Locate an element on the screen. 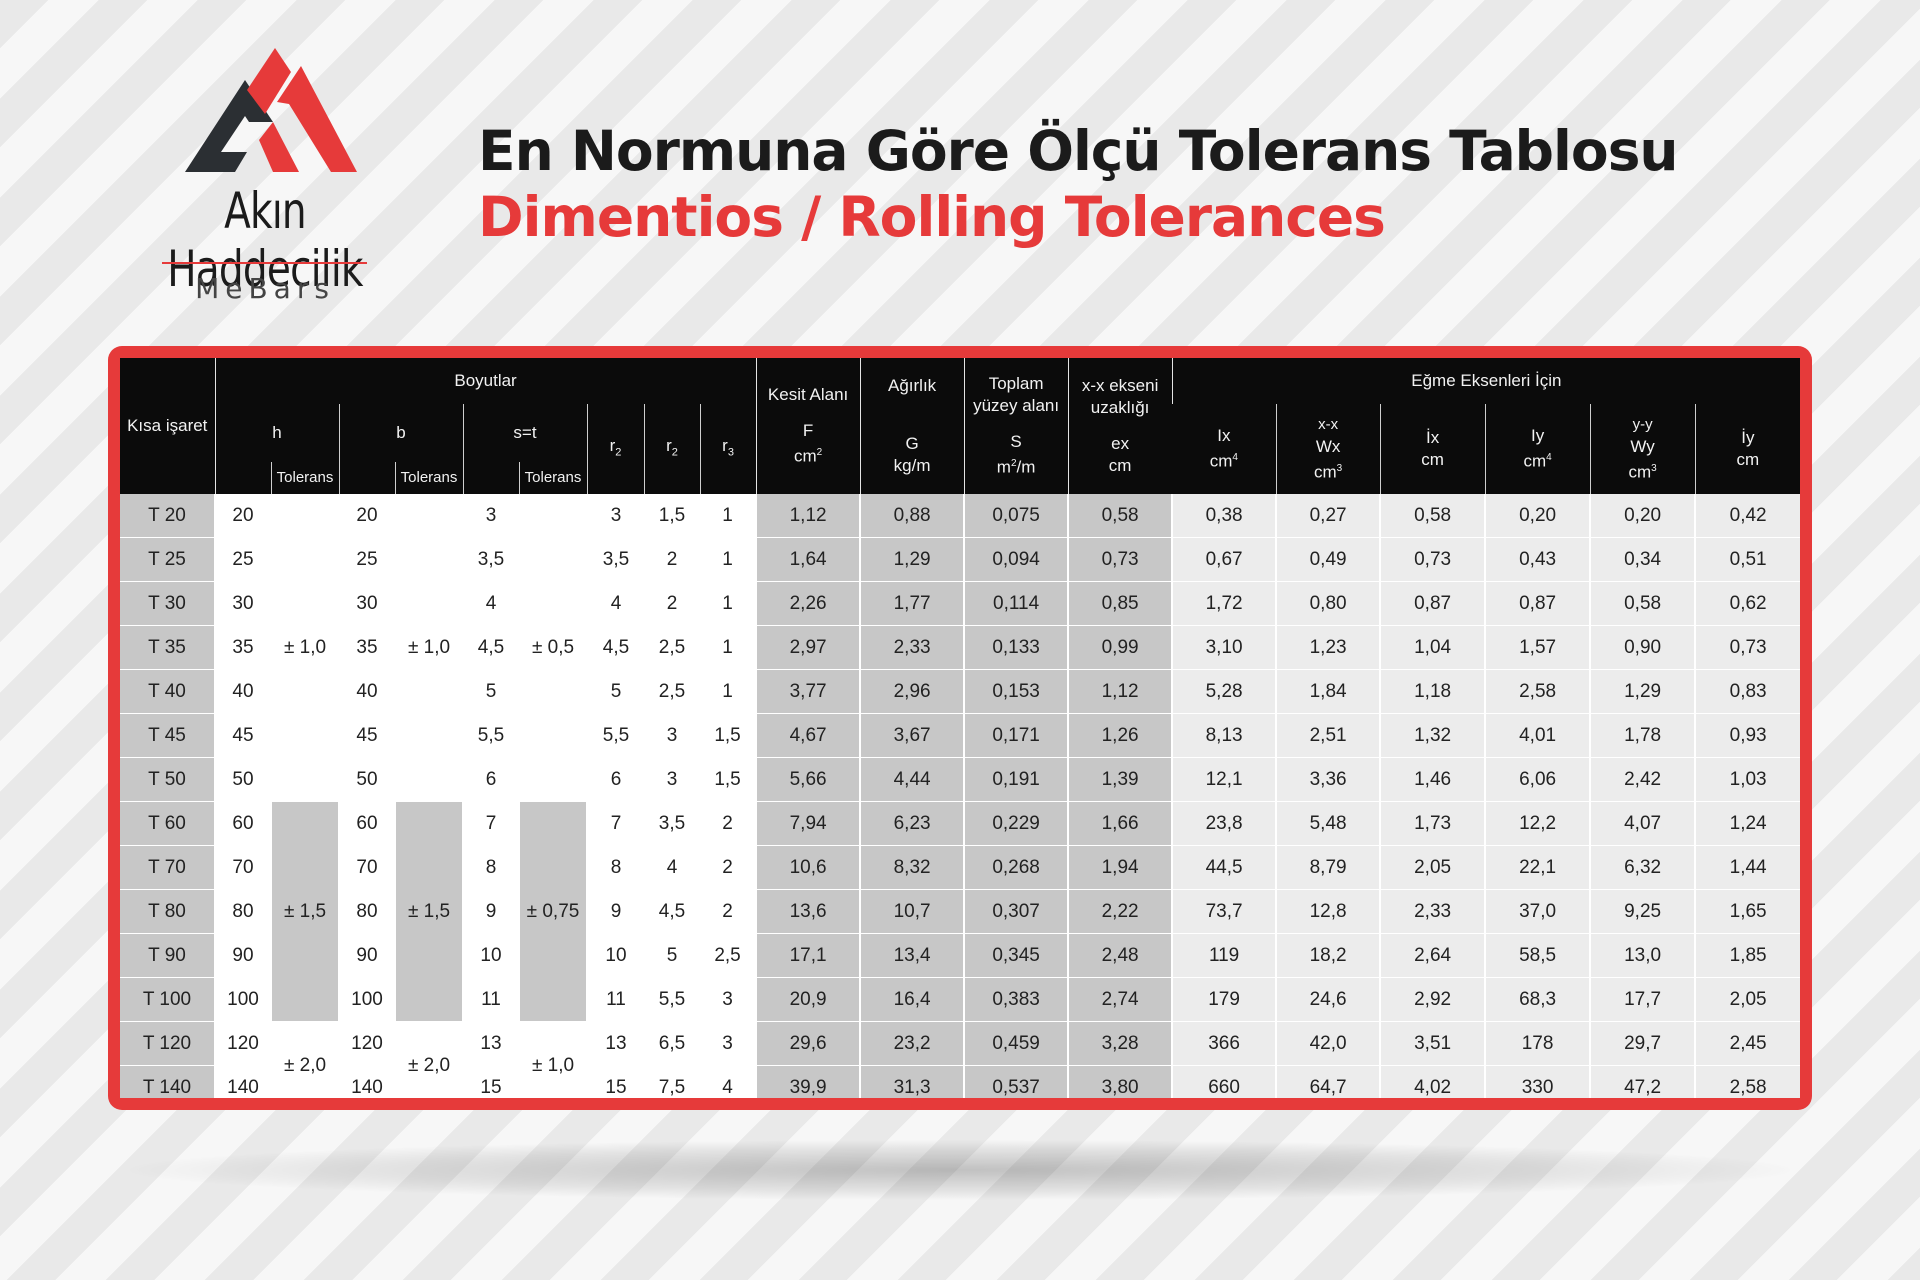 The width and height of the screenshot is (1920, 1280). header-Ix-label: Ix is located at coordinates (1224, 436).